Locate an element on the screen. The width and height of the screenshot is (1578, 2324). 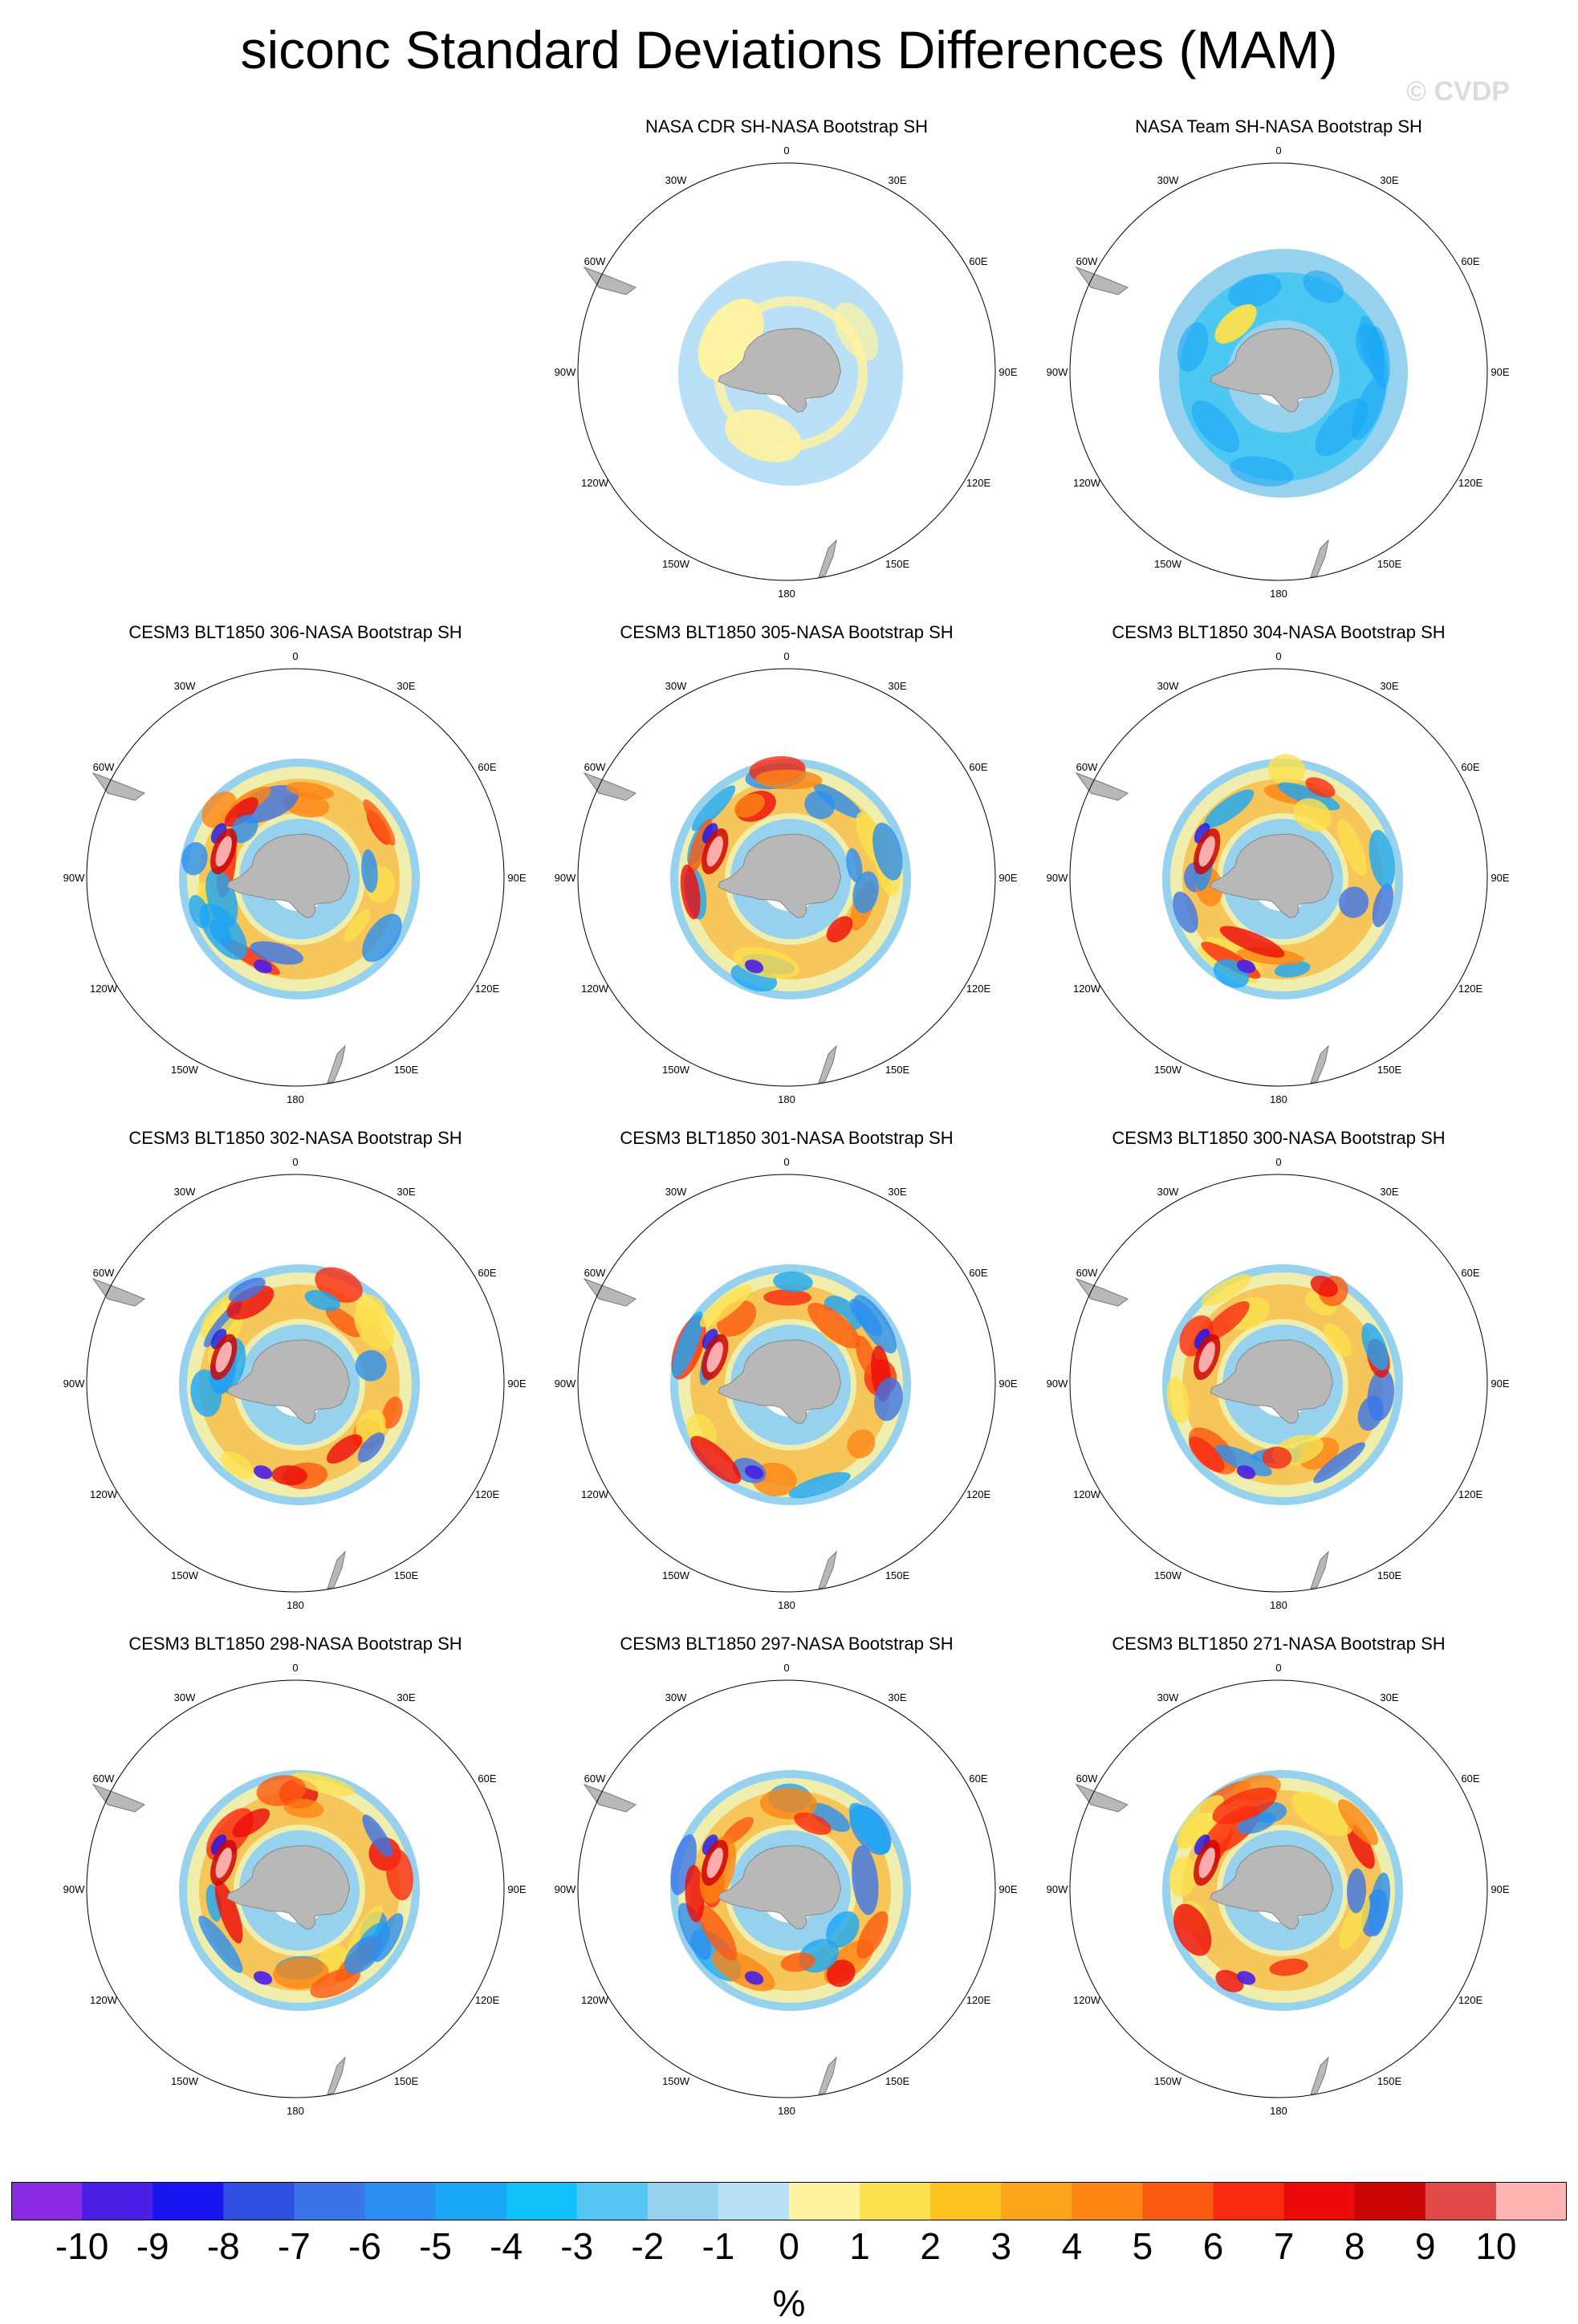
colorbar-tick-label: 2 is located at coordinates (930, 2246).